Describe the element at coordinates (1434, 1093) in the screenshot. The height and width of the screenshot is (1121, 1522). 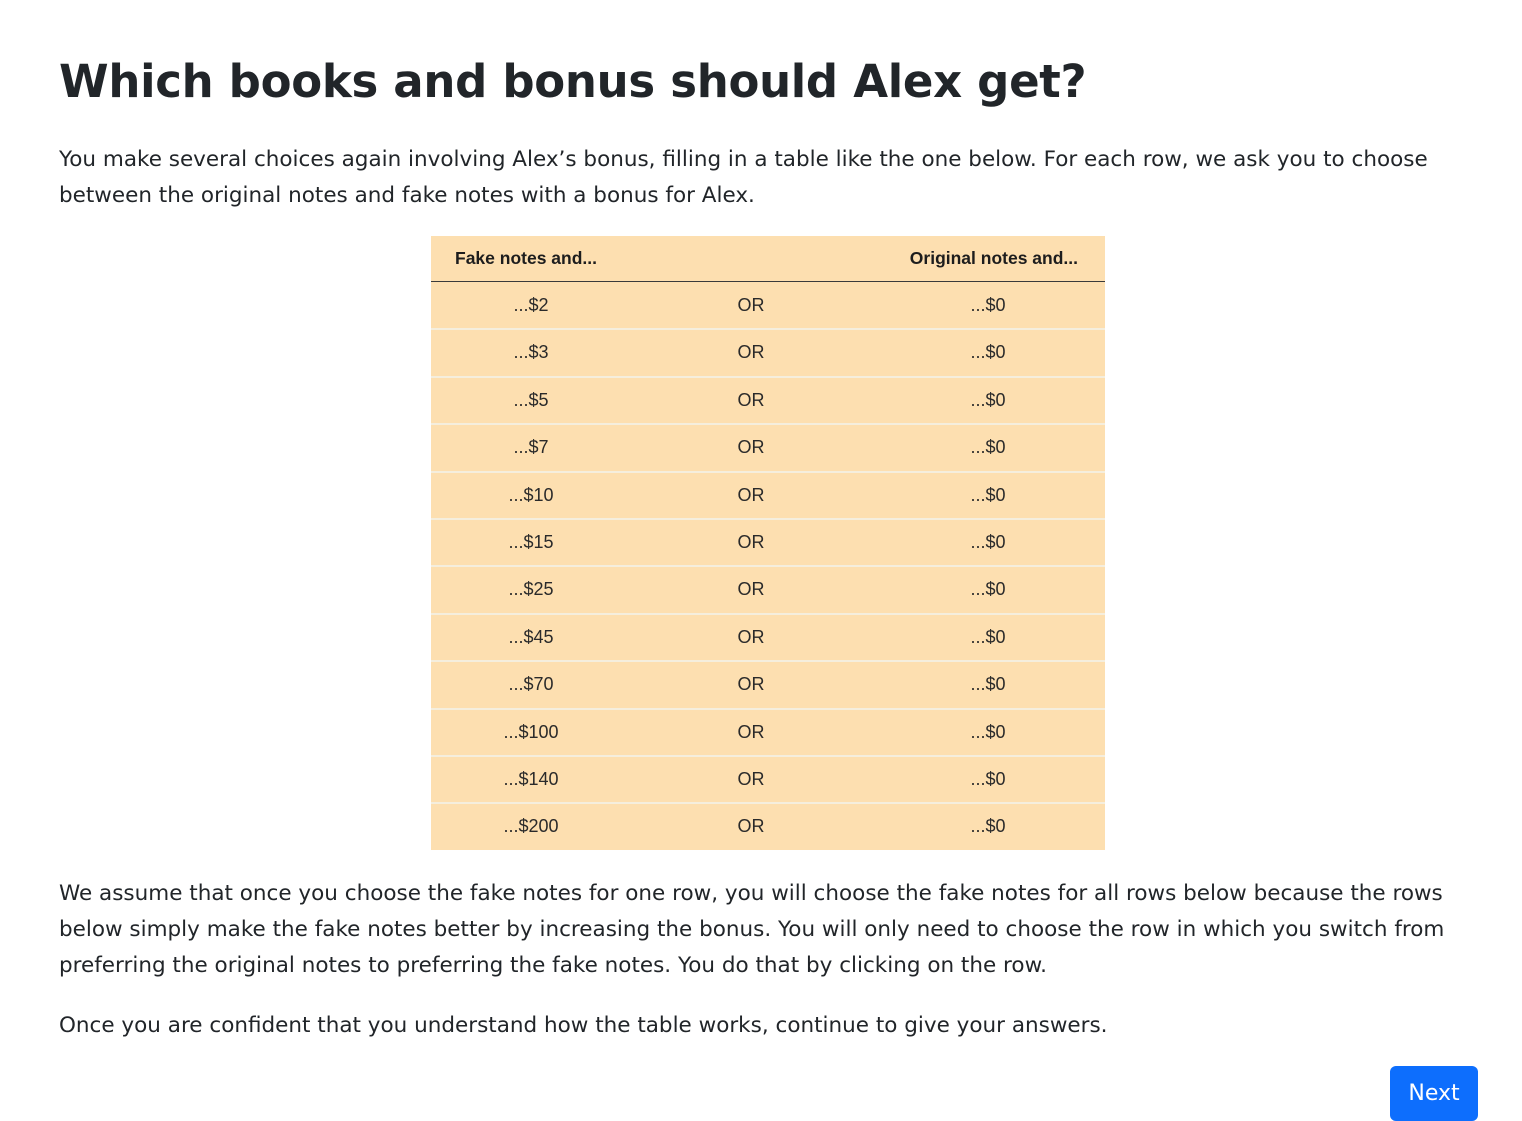
I see `next-button: Next` at that location.